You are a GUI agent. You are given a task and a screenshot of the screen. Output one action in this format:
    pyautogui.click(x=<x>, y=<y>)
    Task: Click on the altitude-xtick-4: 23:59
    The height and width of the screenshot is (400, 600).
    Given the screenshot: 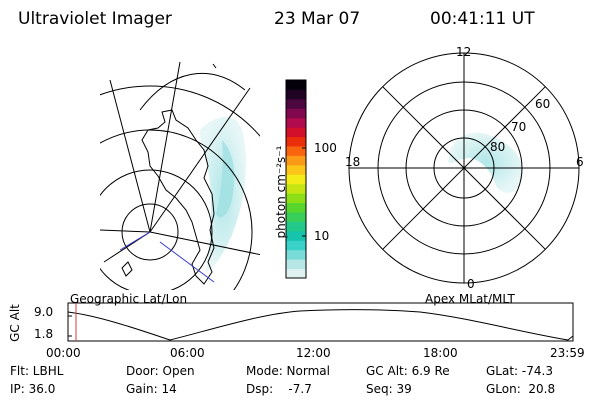 What is the action you would take?
    pyautogui.click(x=567, y=353)
    